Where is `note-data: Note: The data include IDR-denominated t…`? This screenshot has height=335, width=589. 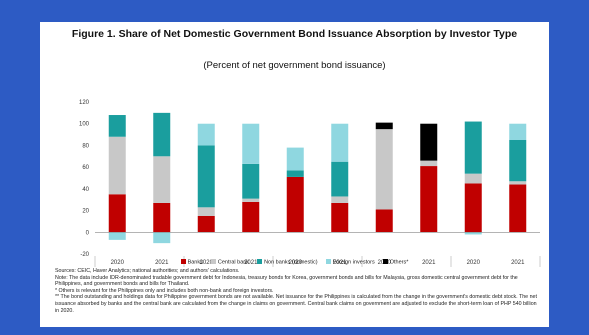 note-data: Note: The data include IDR-denominated t… is located at coordinates (286, 281).